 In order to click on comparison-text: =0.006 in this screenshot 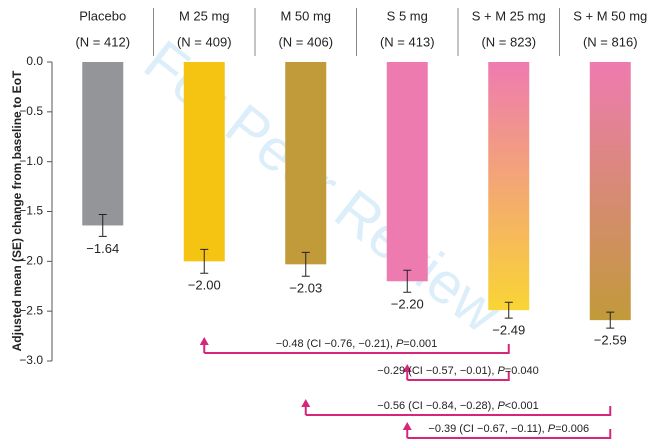, I will do `click(572, 429)`.